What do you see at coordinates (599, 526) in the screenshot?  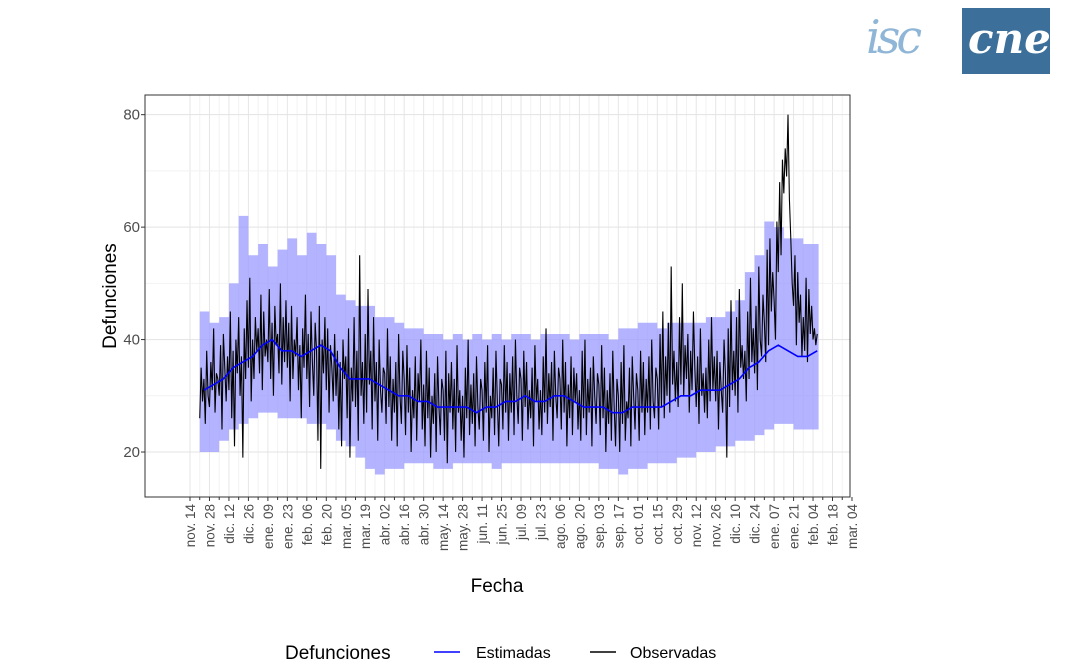 I see `x-tick-label: sep. 03` at bounding box center [599, 526].